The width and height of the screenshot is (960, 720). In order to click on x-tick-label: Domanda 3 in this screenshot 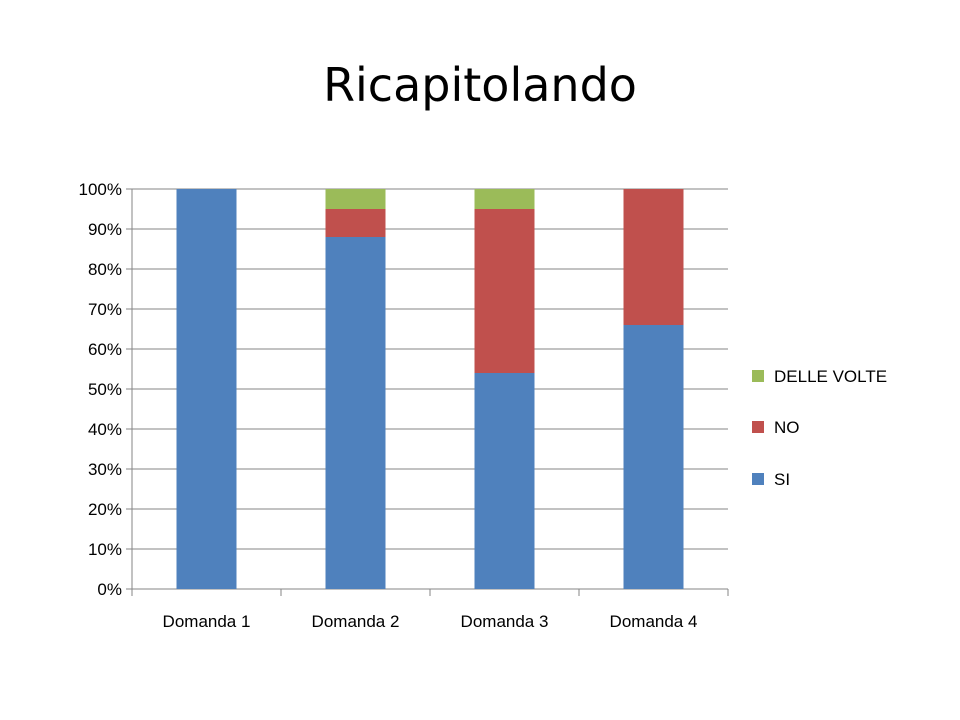, I will do `click(505, 621)`.